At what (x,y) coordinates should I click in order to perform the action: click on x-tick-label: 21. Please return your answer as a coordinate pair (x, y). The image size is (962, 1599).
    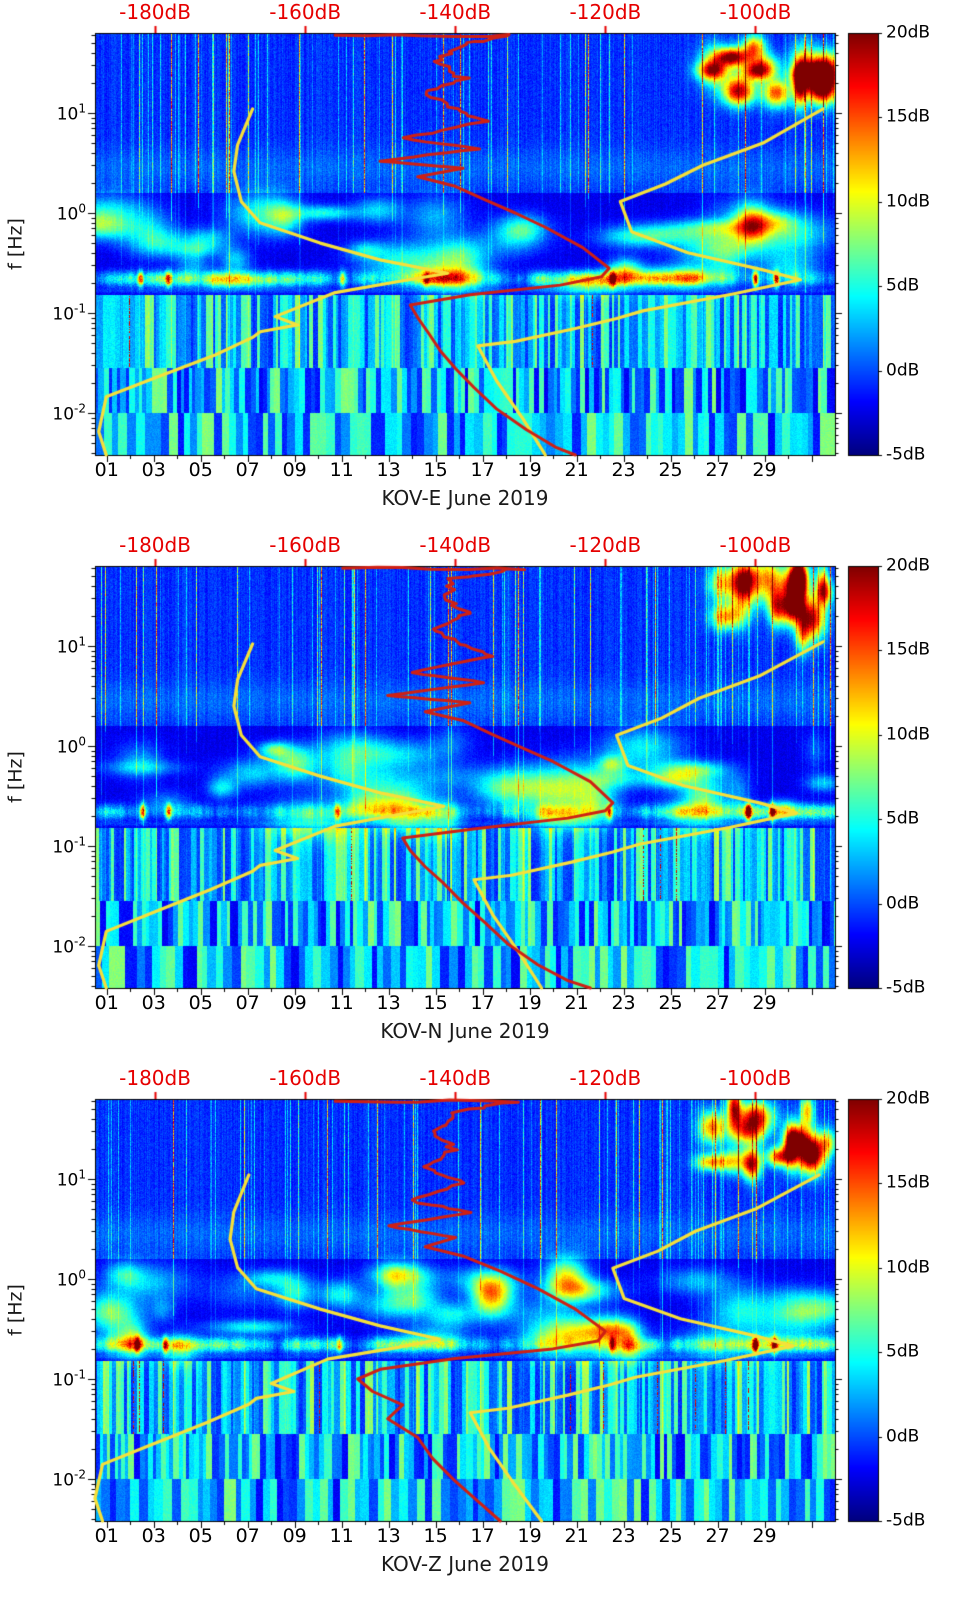
    Looking at the image, I should click on (576, 470).